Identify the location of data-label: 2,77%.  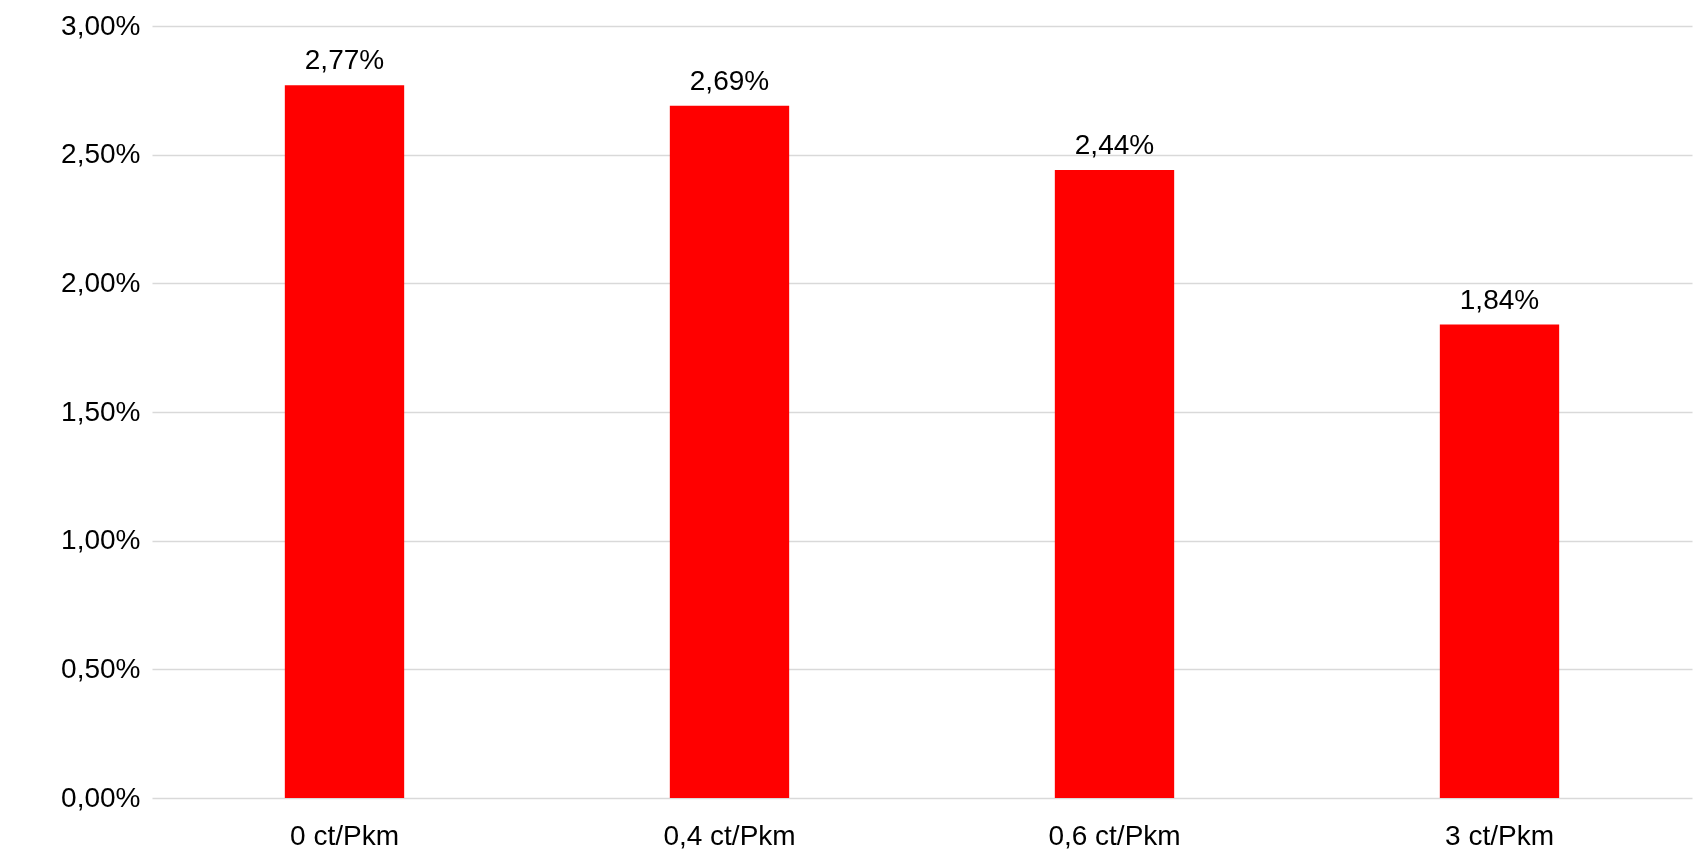
(344, 60).